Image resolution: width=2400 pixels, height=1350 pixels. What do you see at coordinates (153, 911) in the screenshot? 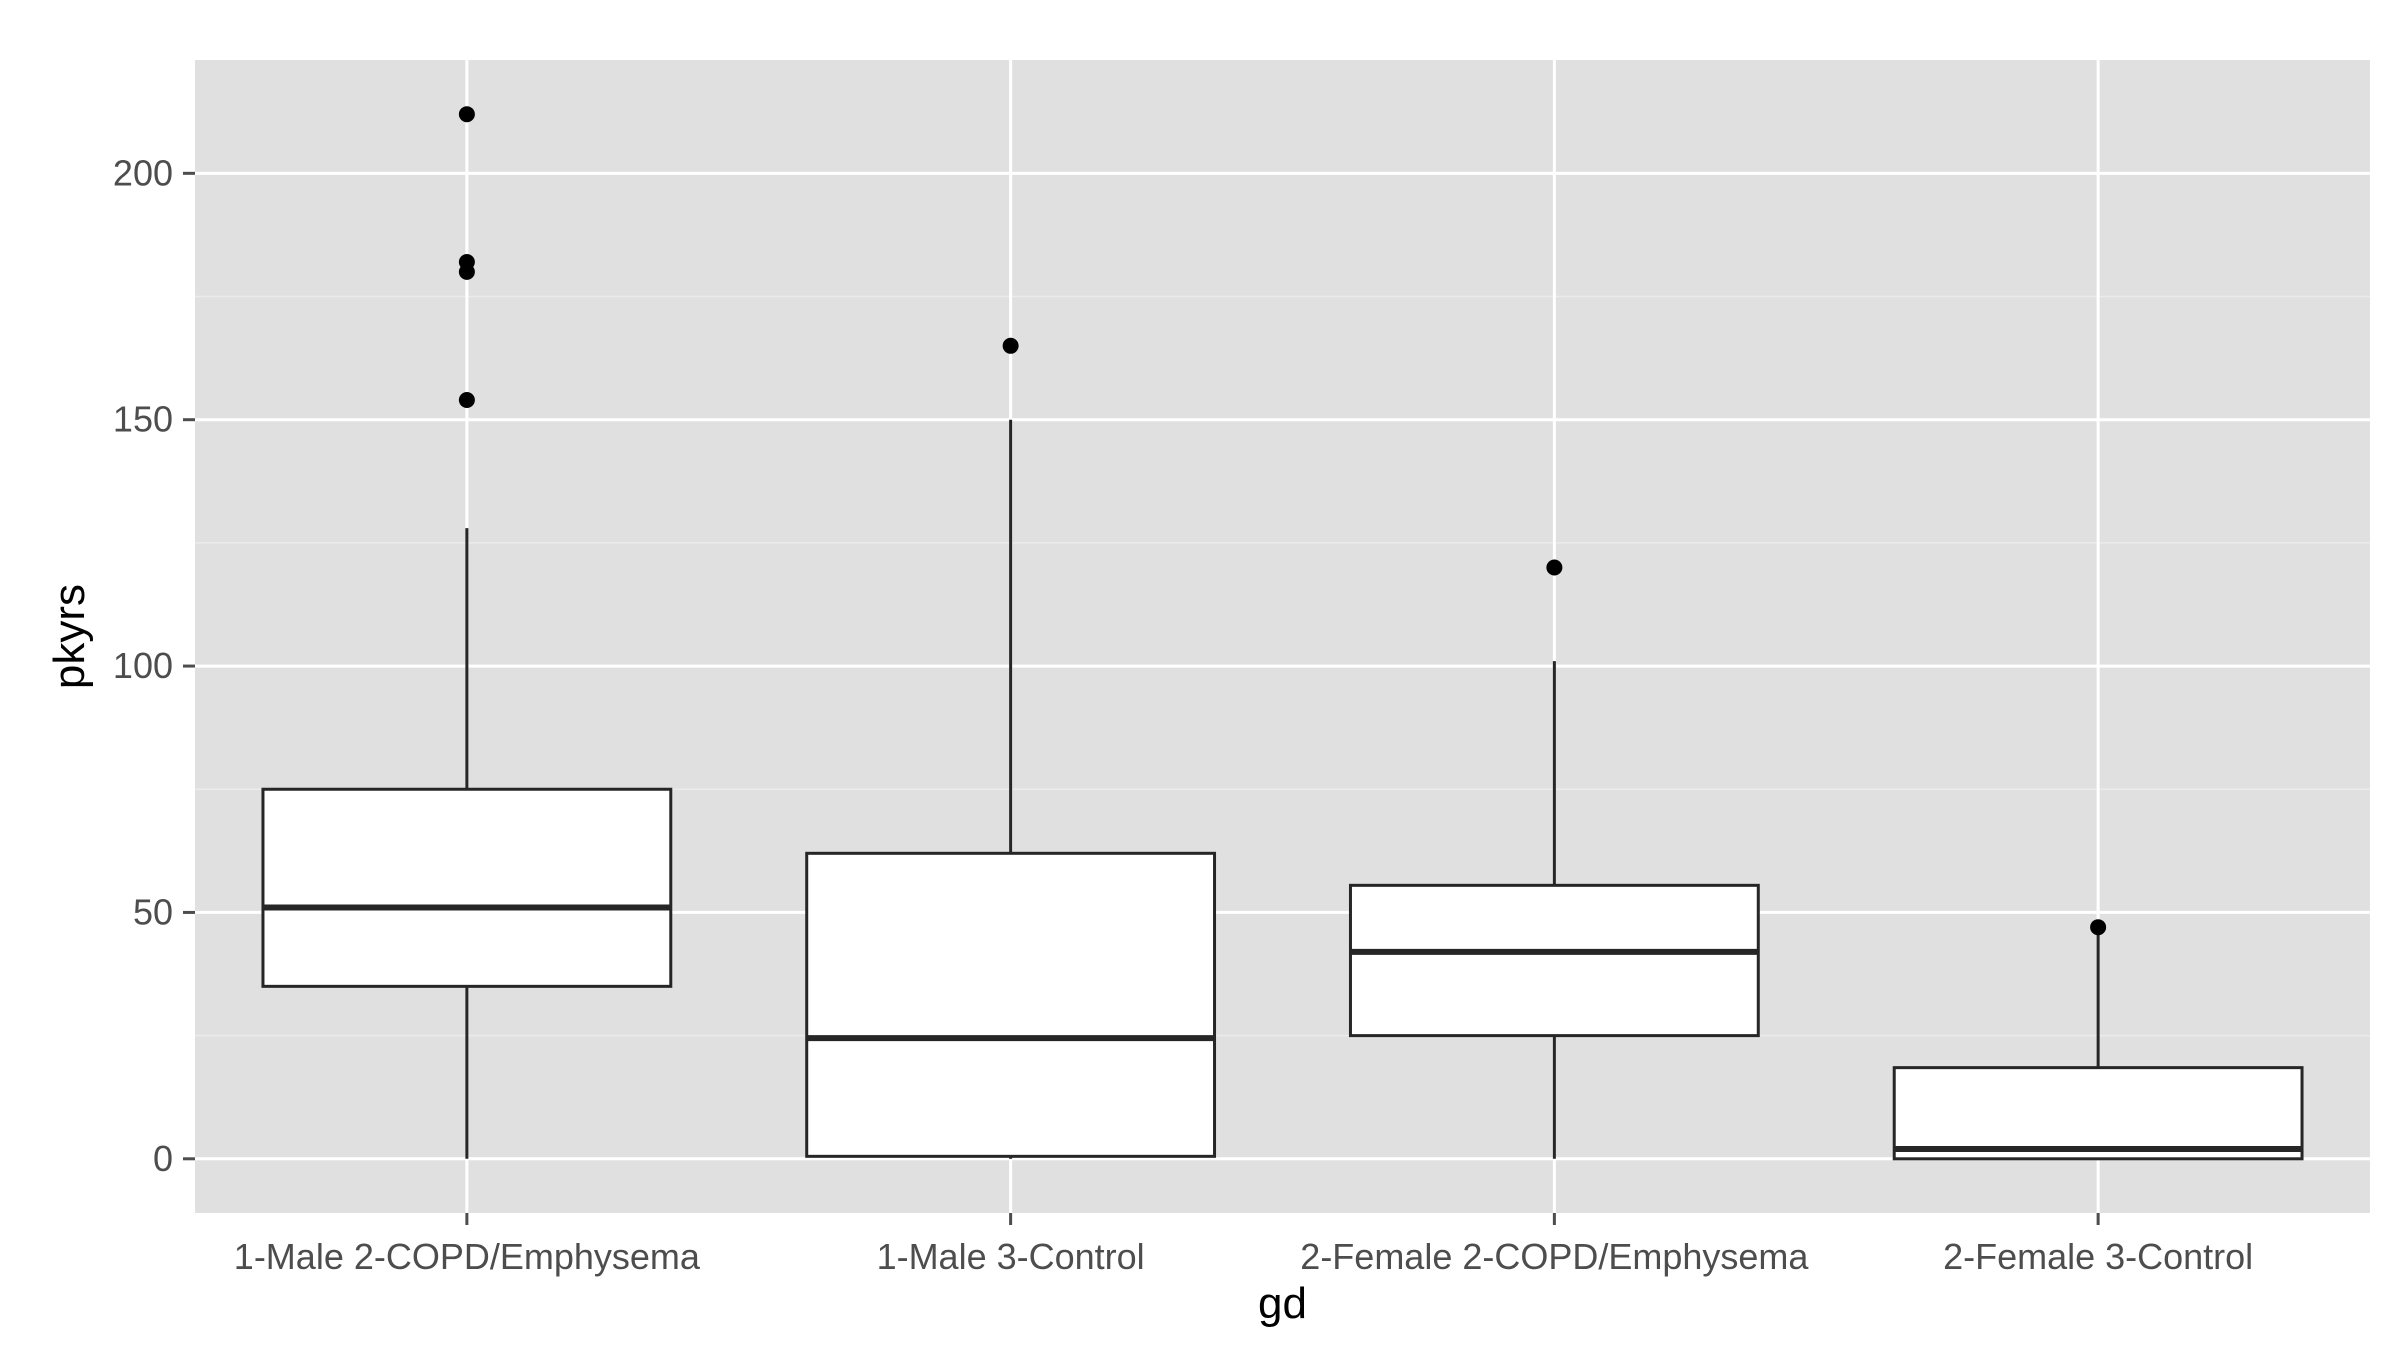
I see `y-tick-label: 50` at bounding box center [153, 911].